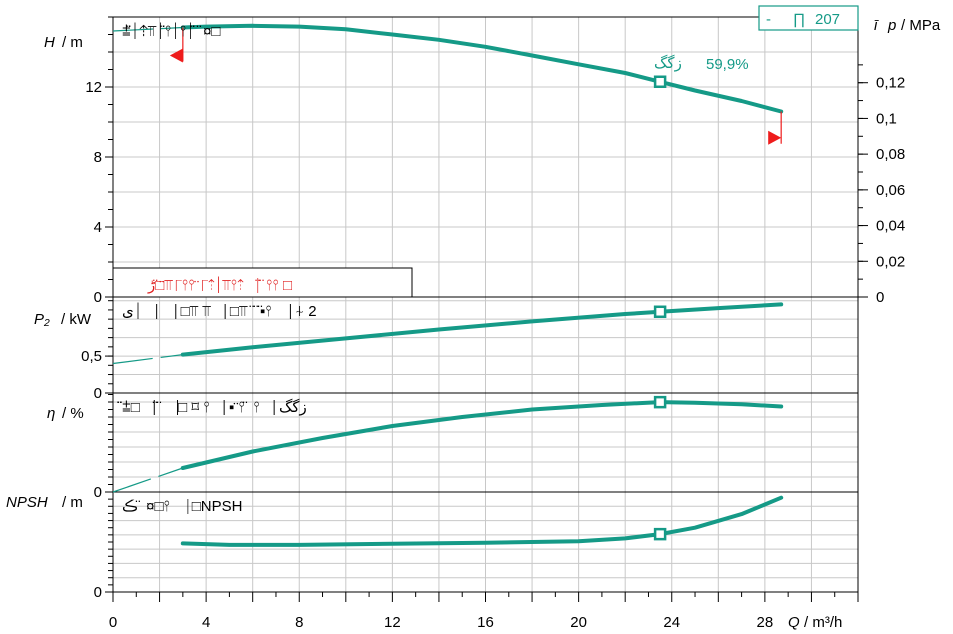 This screenshot has width=953, height=634. I want to click on duty-point-marker-head, so click(660, 81).